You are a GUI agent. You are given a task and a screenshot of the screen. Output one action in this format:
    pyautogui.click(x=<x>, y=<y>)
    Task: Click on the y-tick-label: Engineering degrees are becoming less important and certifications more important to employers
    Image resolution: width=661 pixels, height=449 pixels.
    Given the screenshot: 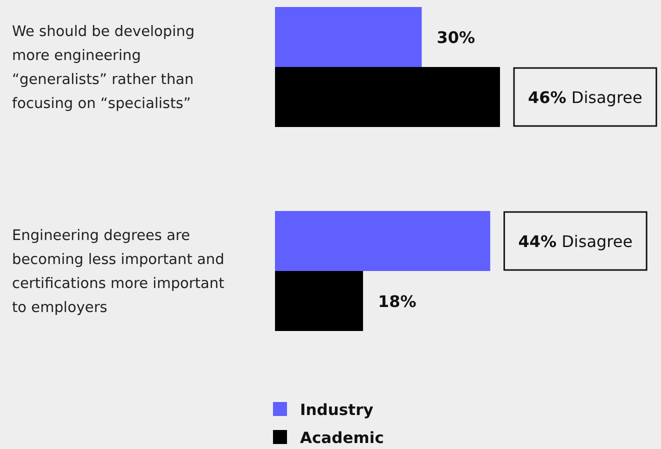 What is the action you would take?
    pyautogui.click(x=118, y=272)
    